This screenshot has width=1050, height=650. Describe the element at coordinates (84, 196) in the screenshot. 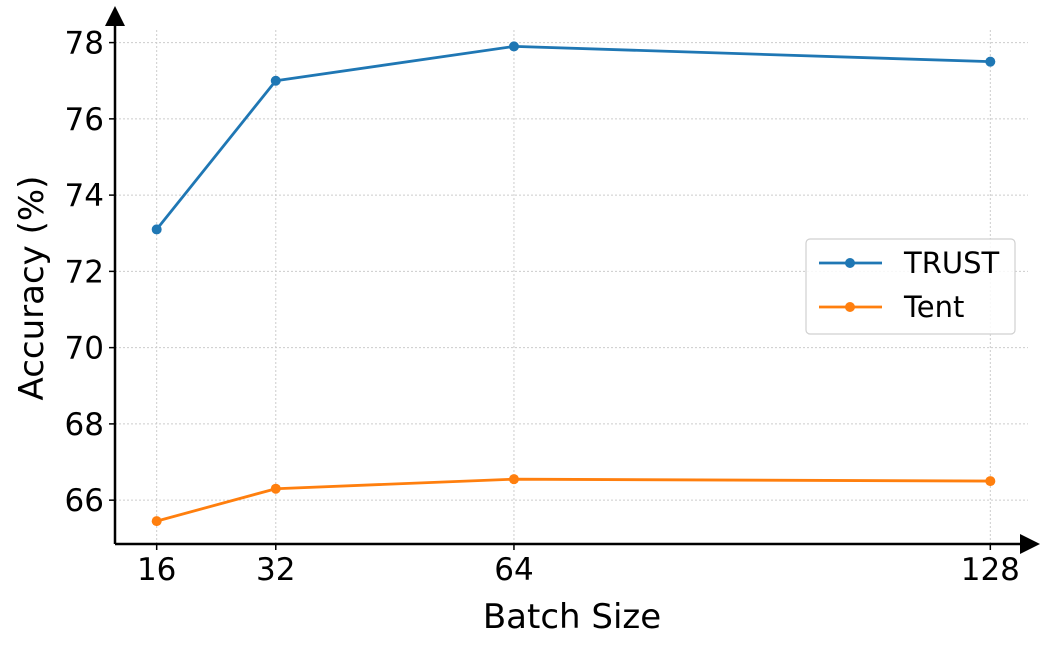

I see `y-tick-label-4: 74` at that location.